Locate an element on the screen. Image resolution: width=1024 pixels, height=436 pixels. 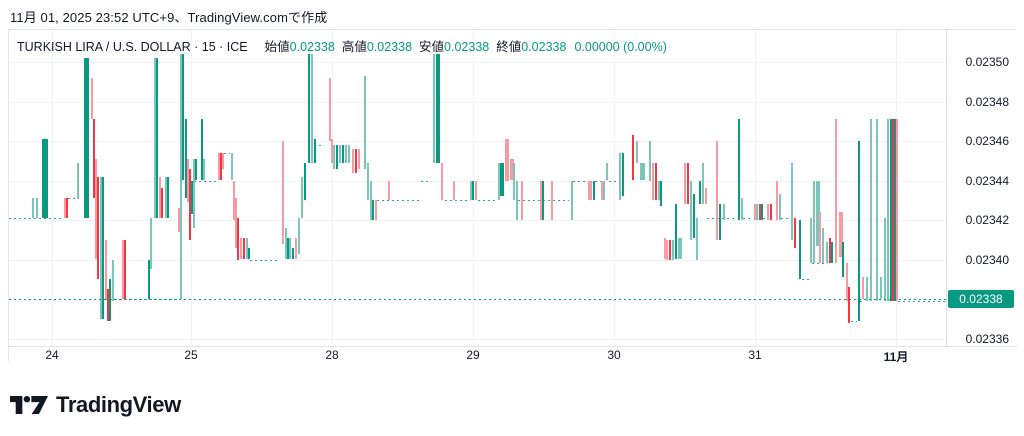
close-label: 終値 is located at coordinates (509, 47).